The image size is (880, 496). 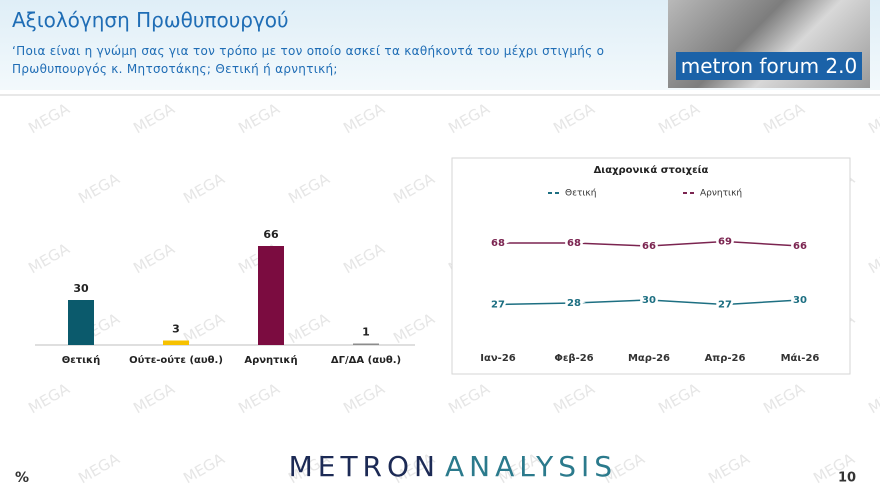 What do you see at coordinates (651, 170) in the screenshot?
I see `line-title: Διαχρονικά στοιχεία` at bounding box center [651, 170].